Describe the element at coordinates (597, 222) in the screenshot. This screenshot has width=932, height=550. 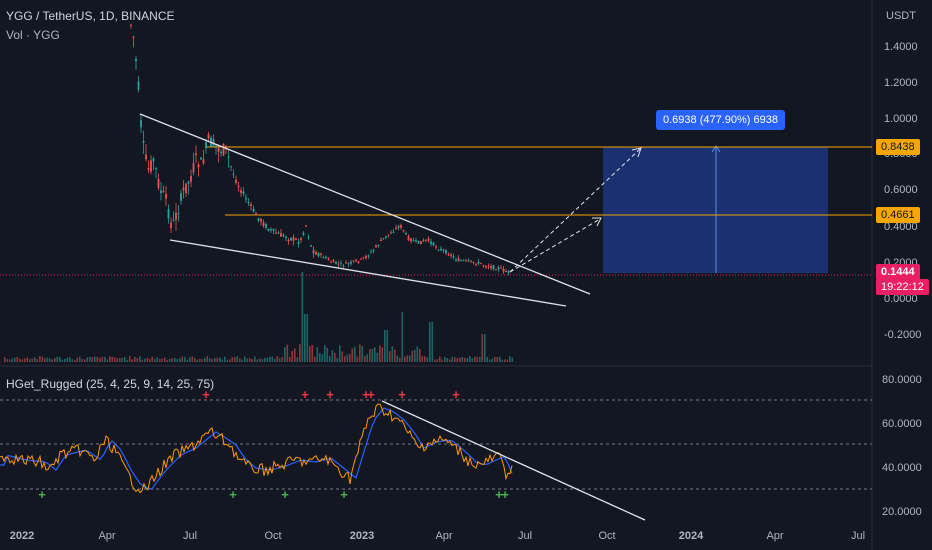
I see `arrowhead-lower-icon` at that location.